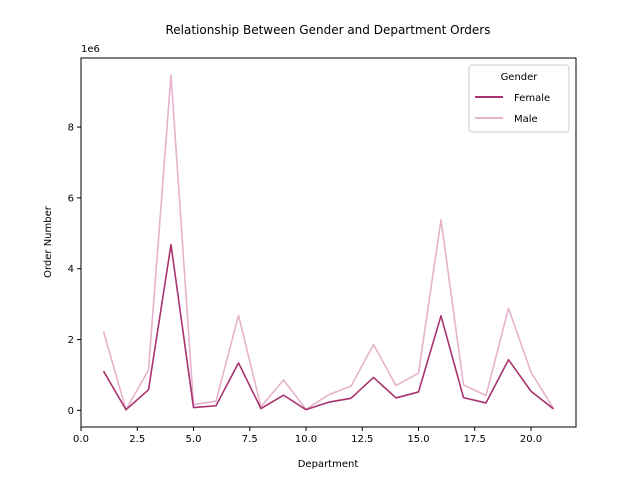 The height and width of the screenshot is (480, 640). Describe the element at coordinates (81, 439) in the screenshot. I see `x-tick-label: 0.0` at that location.